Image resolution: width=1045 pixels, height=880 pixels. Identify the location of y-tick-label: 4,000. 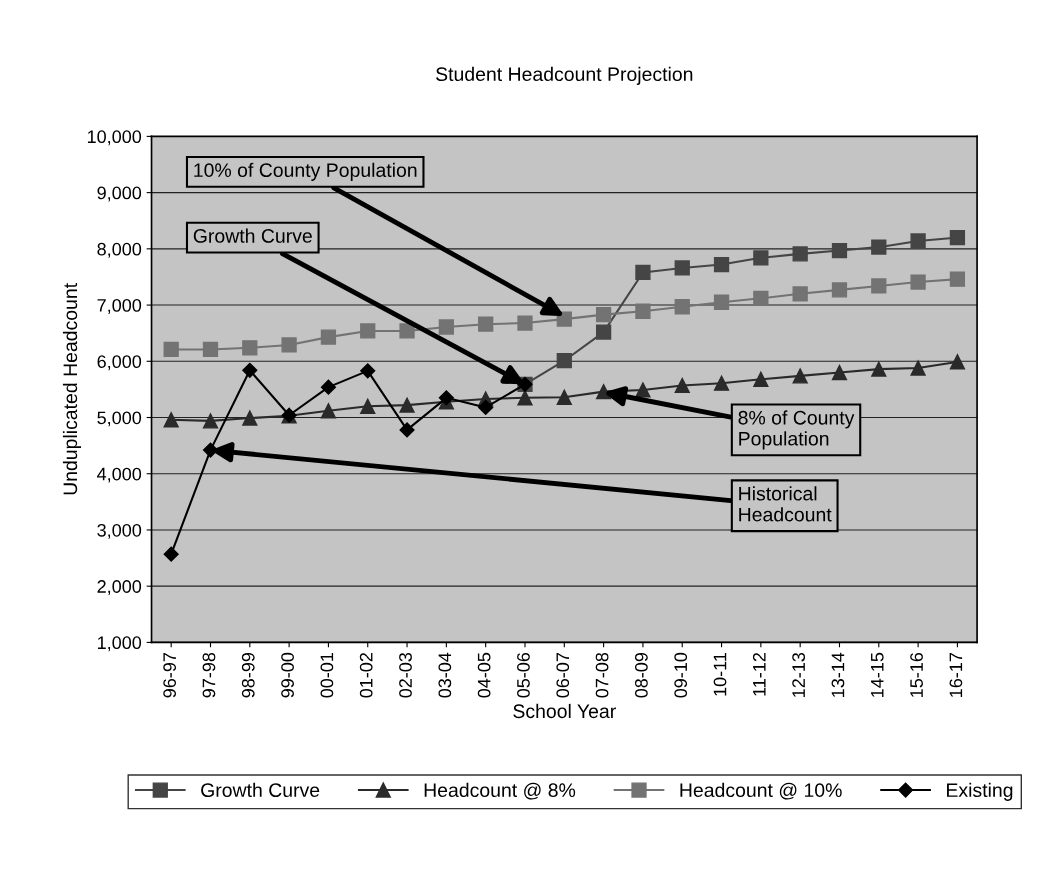
(119, 475).